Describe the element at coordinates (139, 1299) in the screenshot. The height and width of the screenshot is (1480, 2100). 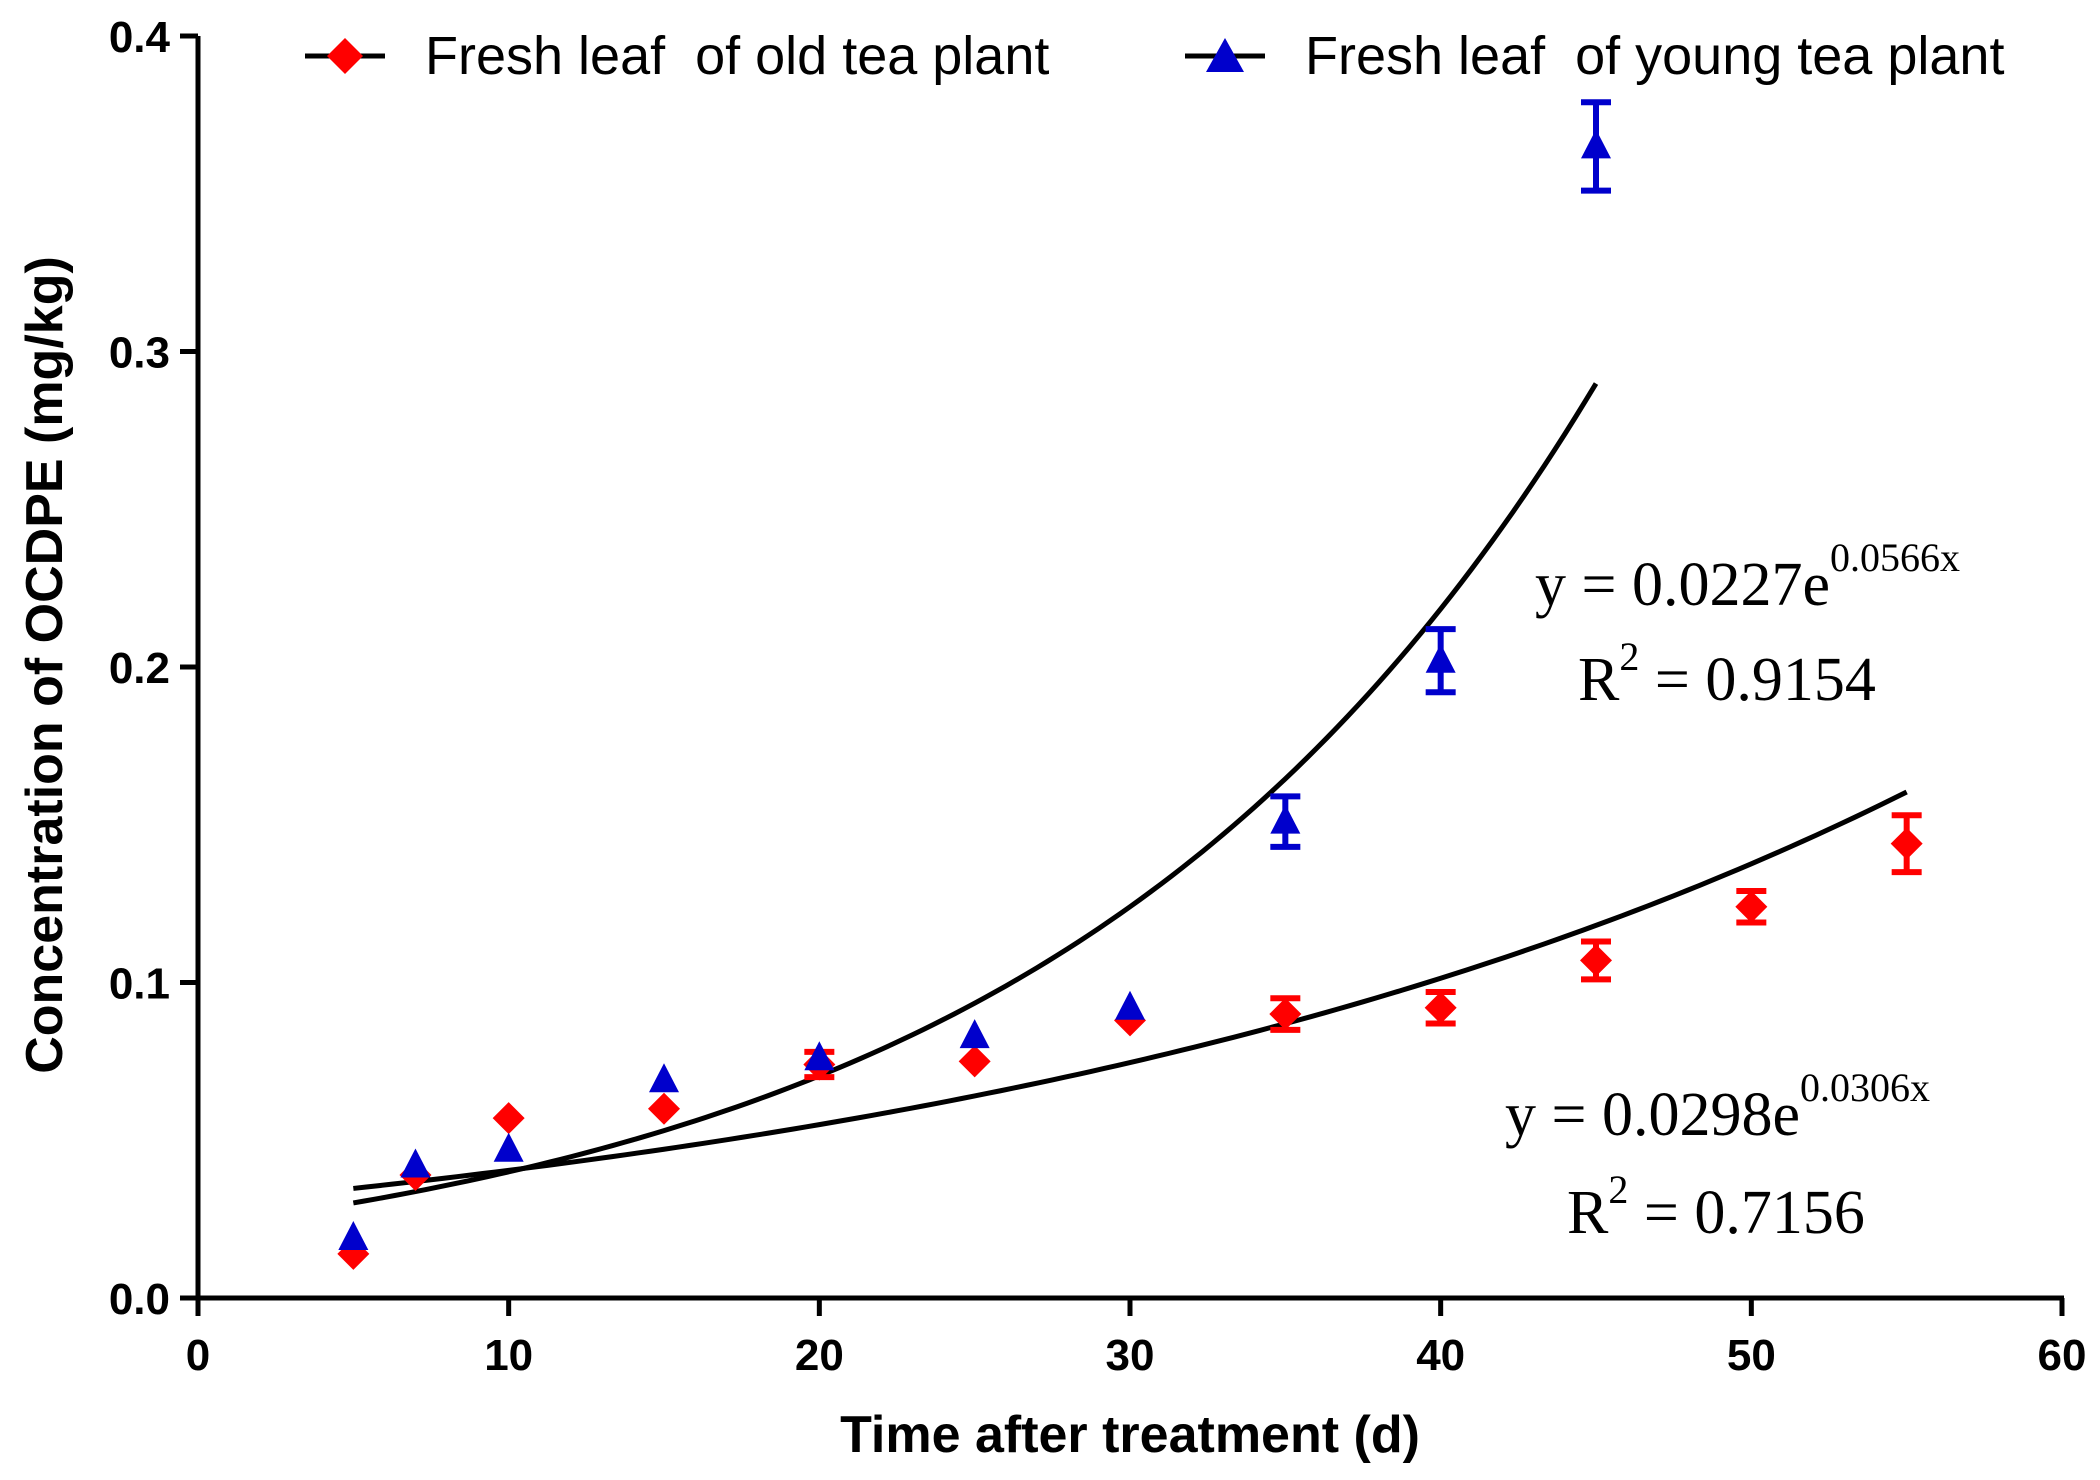
I see `y-tick-label: 0.0` at that location.